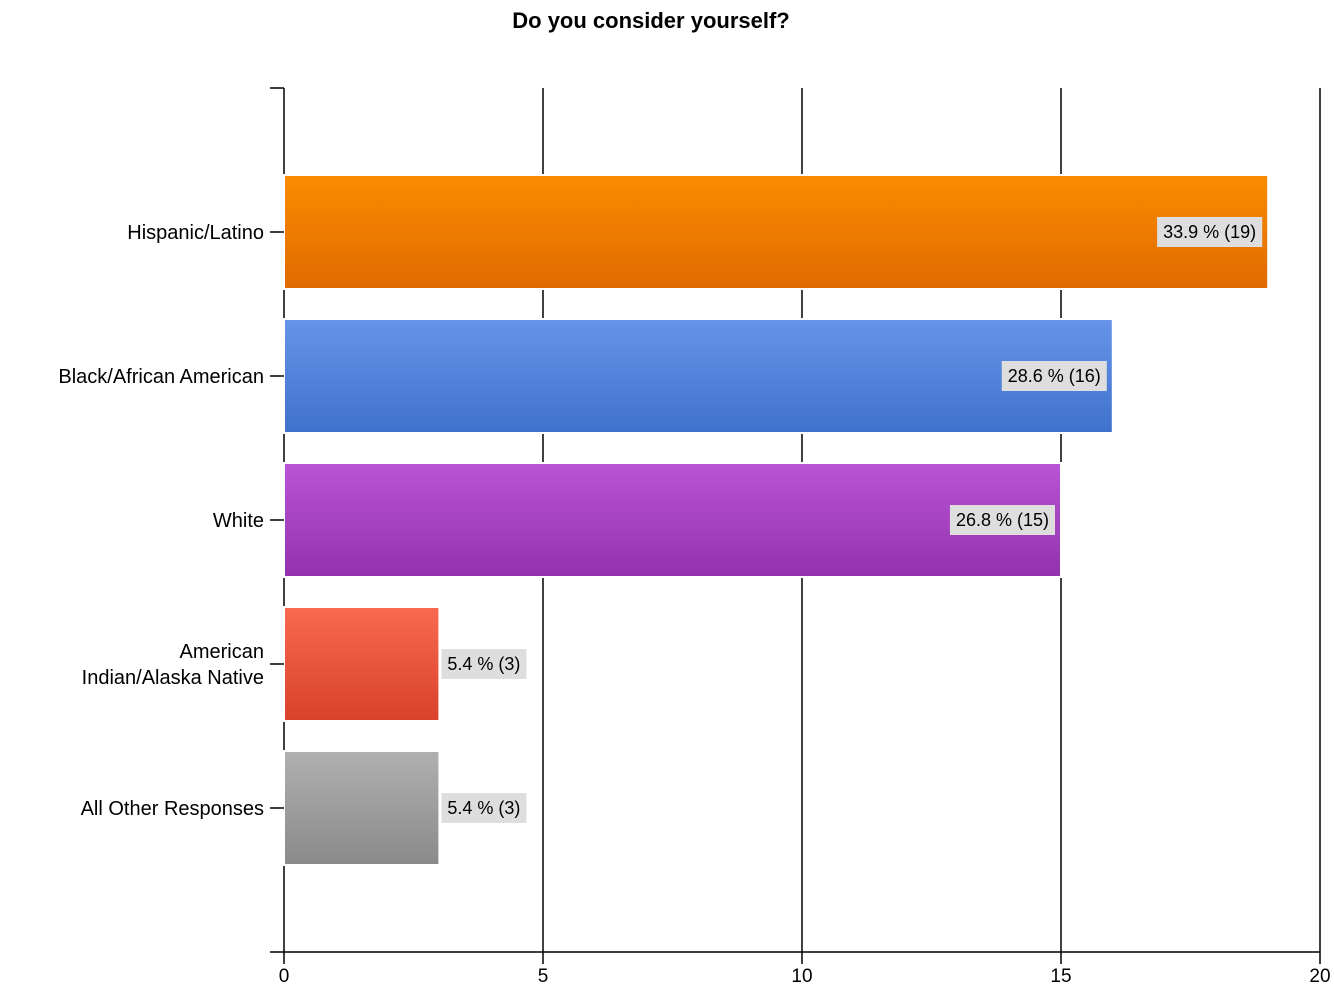 This screenshot has width=1334, height=990. What do you see at coordinates (172, 809) in the screenshot?
I see `y-tick-label: All Other Responses` at bounding box center [172, 809].